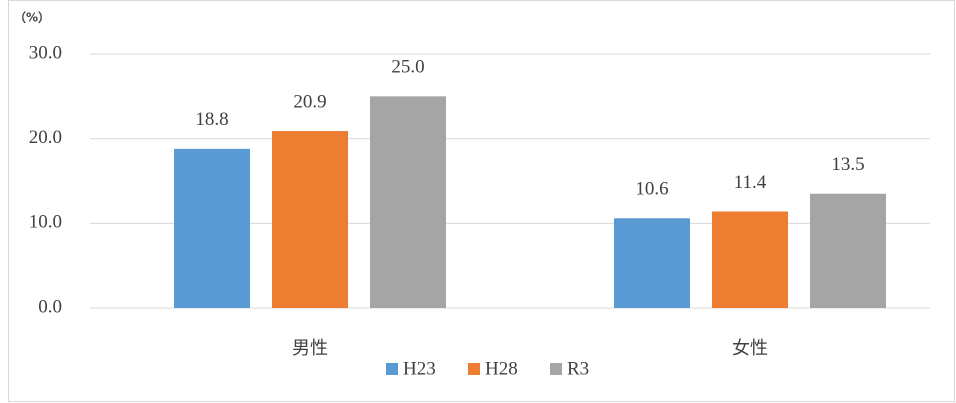 The image size is (956, 403). What do you see at coordinates (501, 368) in the screenshot?
I see `legend-label: H28` at bounding box center [501, 368].